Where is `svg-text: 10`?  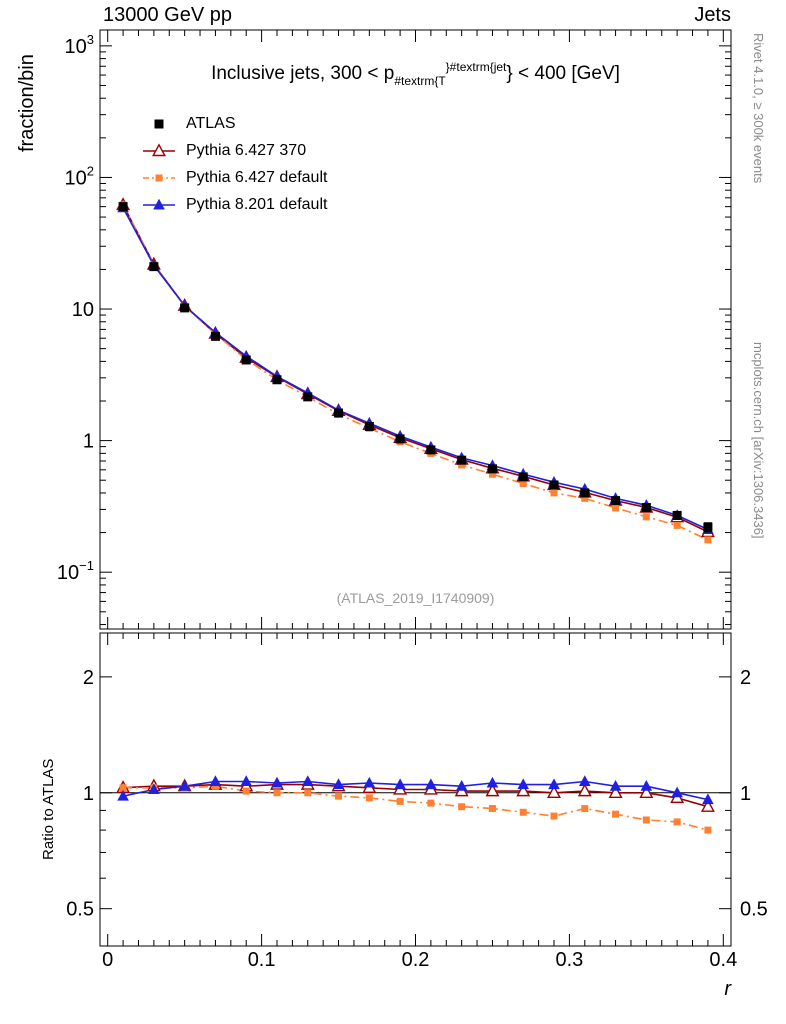
svg-text: 10 is located at coordinates (83, 310).